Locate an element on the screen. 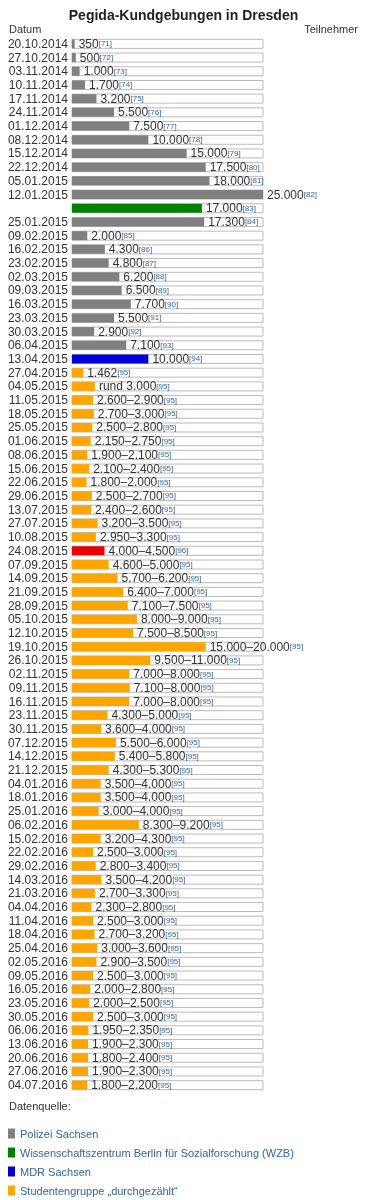  data-label: 3.000–4.000[95] is located at coordinates (142, 811).